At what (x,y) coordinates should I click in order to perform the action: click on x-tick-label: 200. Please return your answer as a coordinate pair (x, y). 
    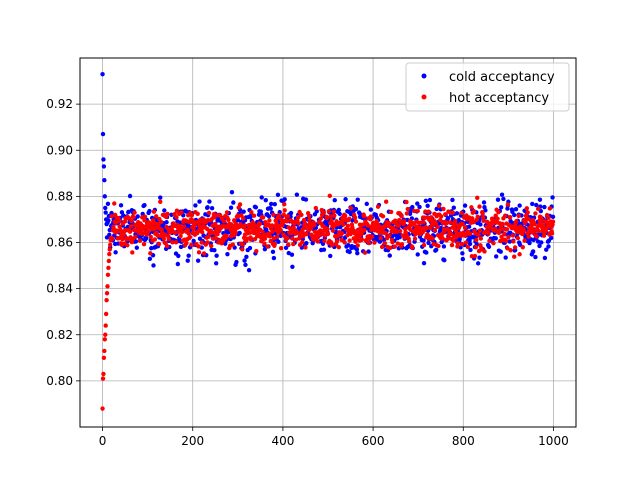
    Looking at the image, I should click on (192, 441).